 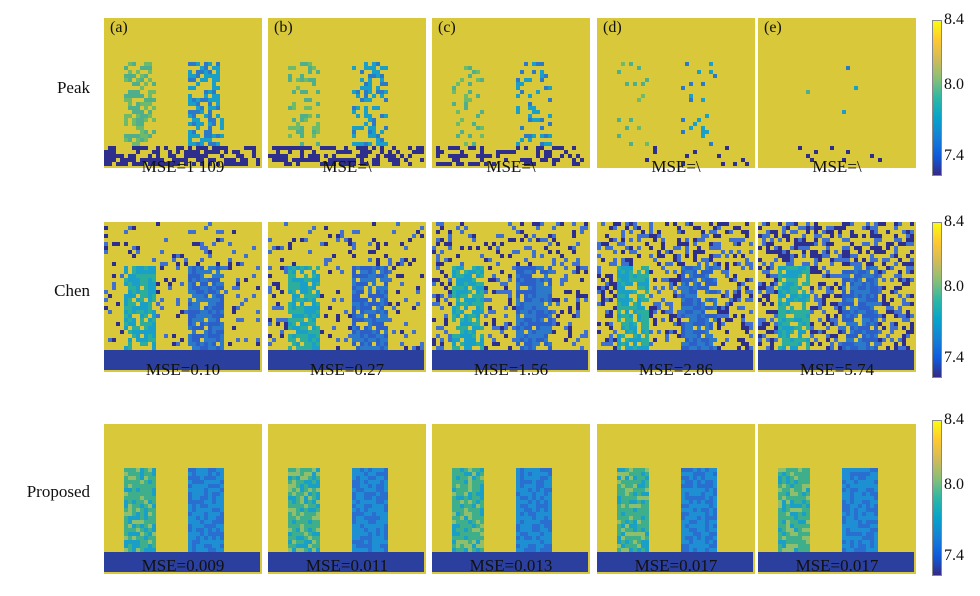 I want to click on mse-label: MSE=0.10, so click(x=183, y=369).